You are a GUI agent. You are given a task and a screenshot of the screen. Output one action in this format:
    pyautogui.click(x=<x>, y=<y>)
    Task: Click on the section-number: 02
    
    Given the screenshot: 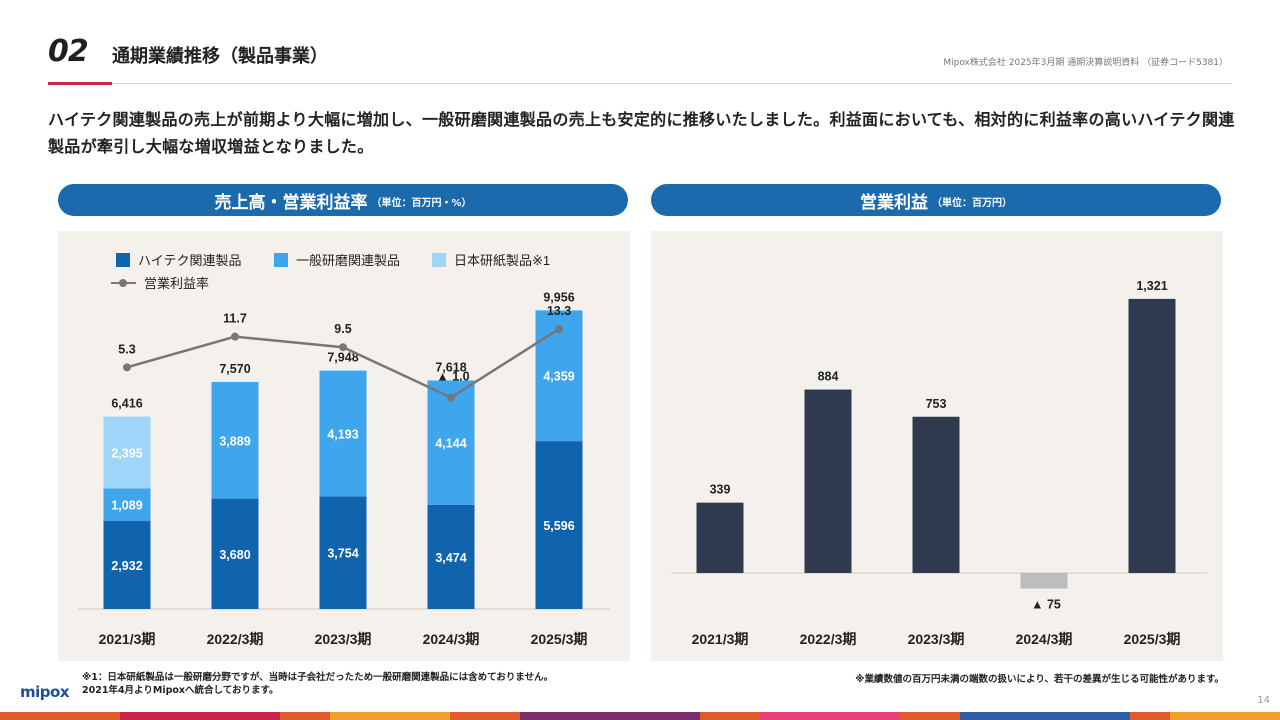 What is the action you would take?
    pyautogui.click(x=68, y=51)
    